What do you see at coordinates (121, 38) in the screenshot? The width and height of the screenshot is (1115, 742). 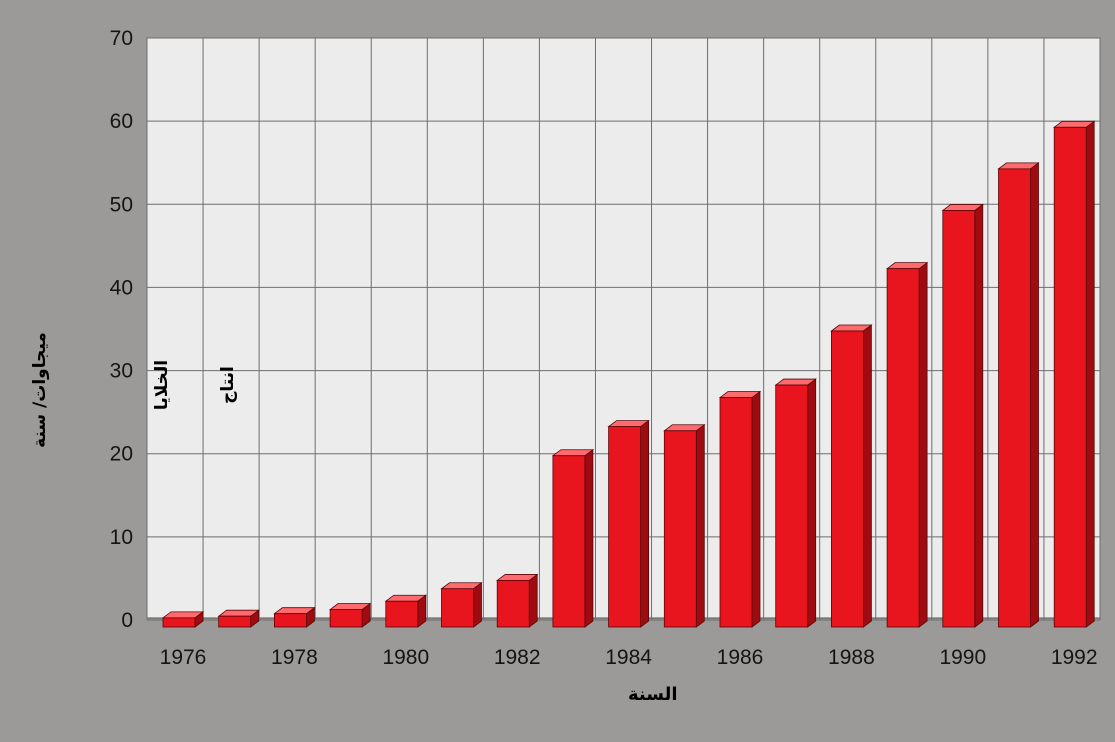 I see `y-tick-label: 70` at bounding box center [121, 38].